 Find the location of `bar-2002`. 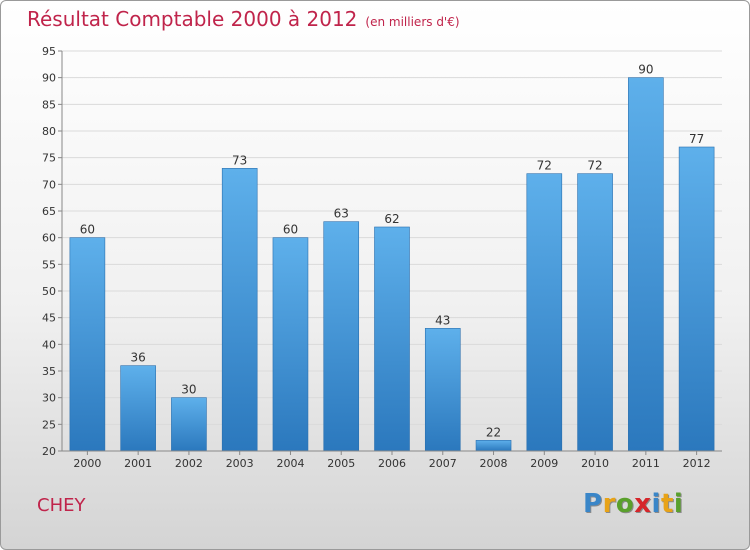

bar-2002 is located at coordinates (189, 424).